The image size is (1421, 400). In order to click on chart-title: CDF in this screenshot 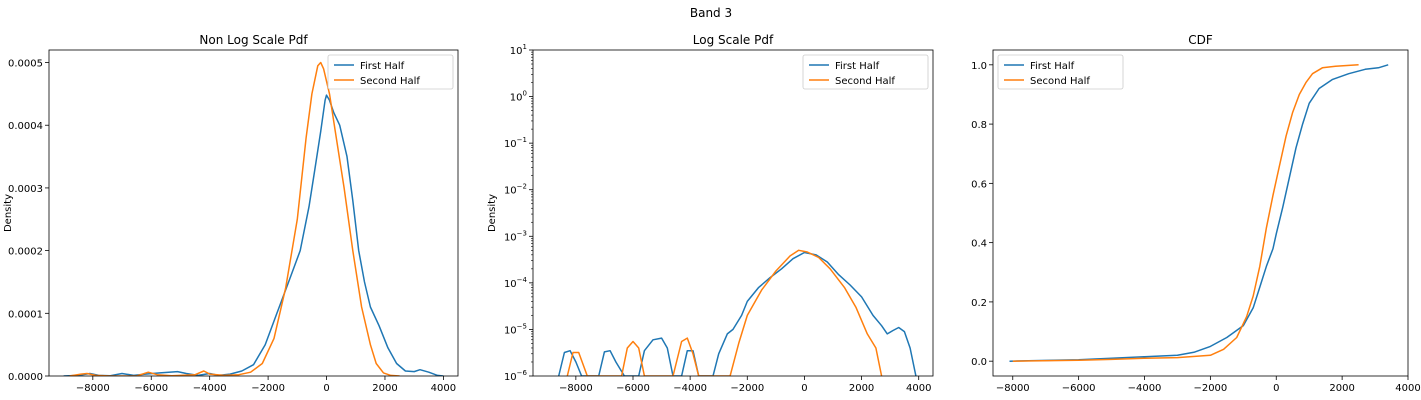, I will do `click(1200, 40)`.